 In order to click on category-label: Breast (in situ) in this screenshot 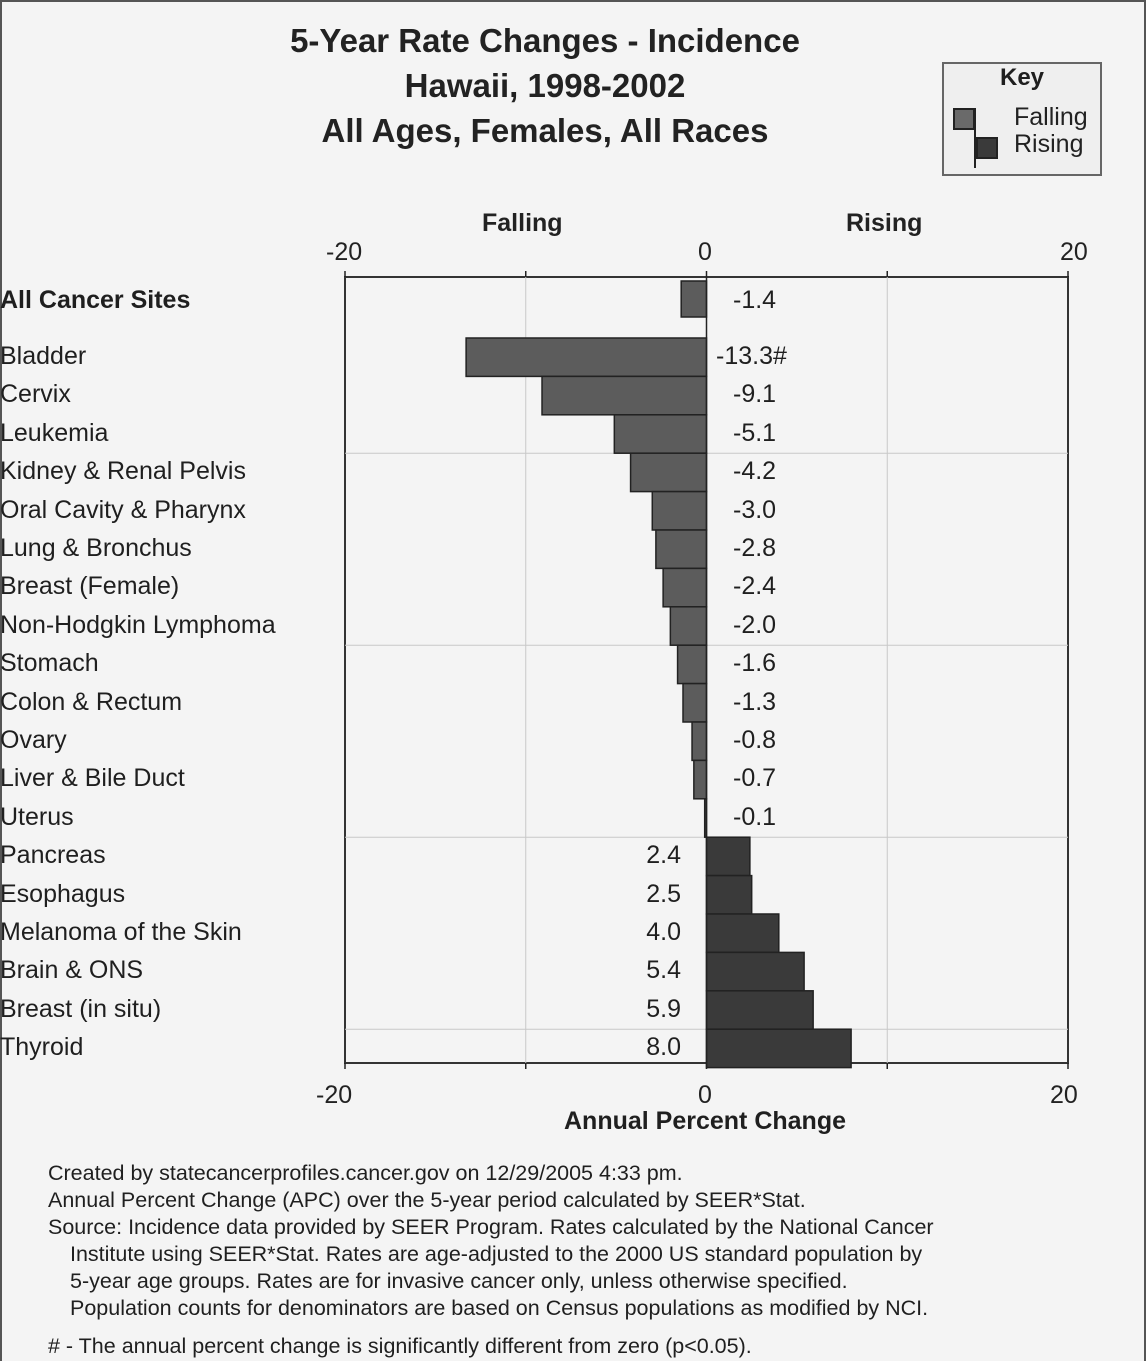, I will do `click(81, 1008)`.